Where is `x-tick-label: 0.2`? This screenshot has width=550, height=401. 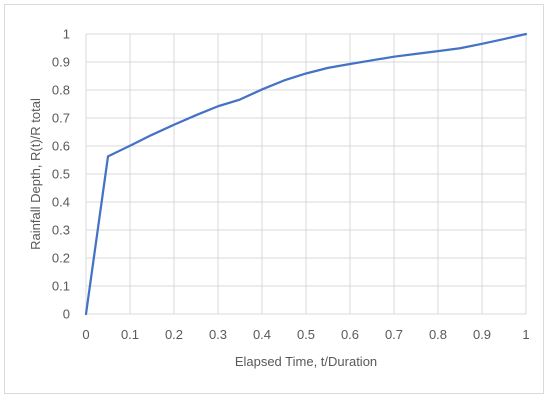
x-tick-label: 0.2 is located at coordinates (174, 334).